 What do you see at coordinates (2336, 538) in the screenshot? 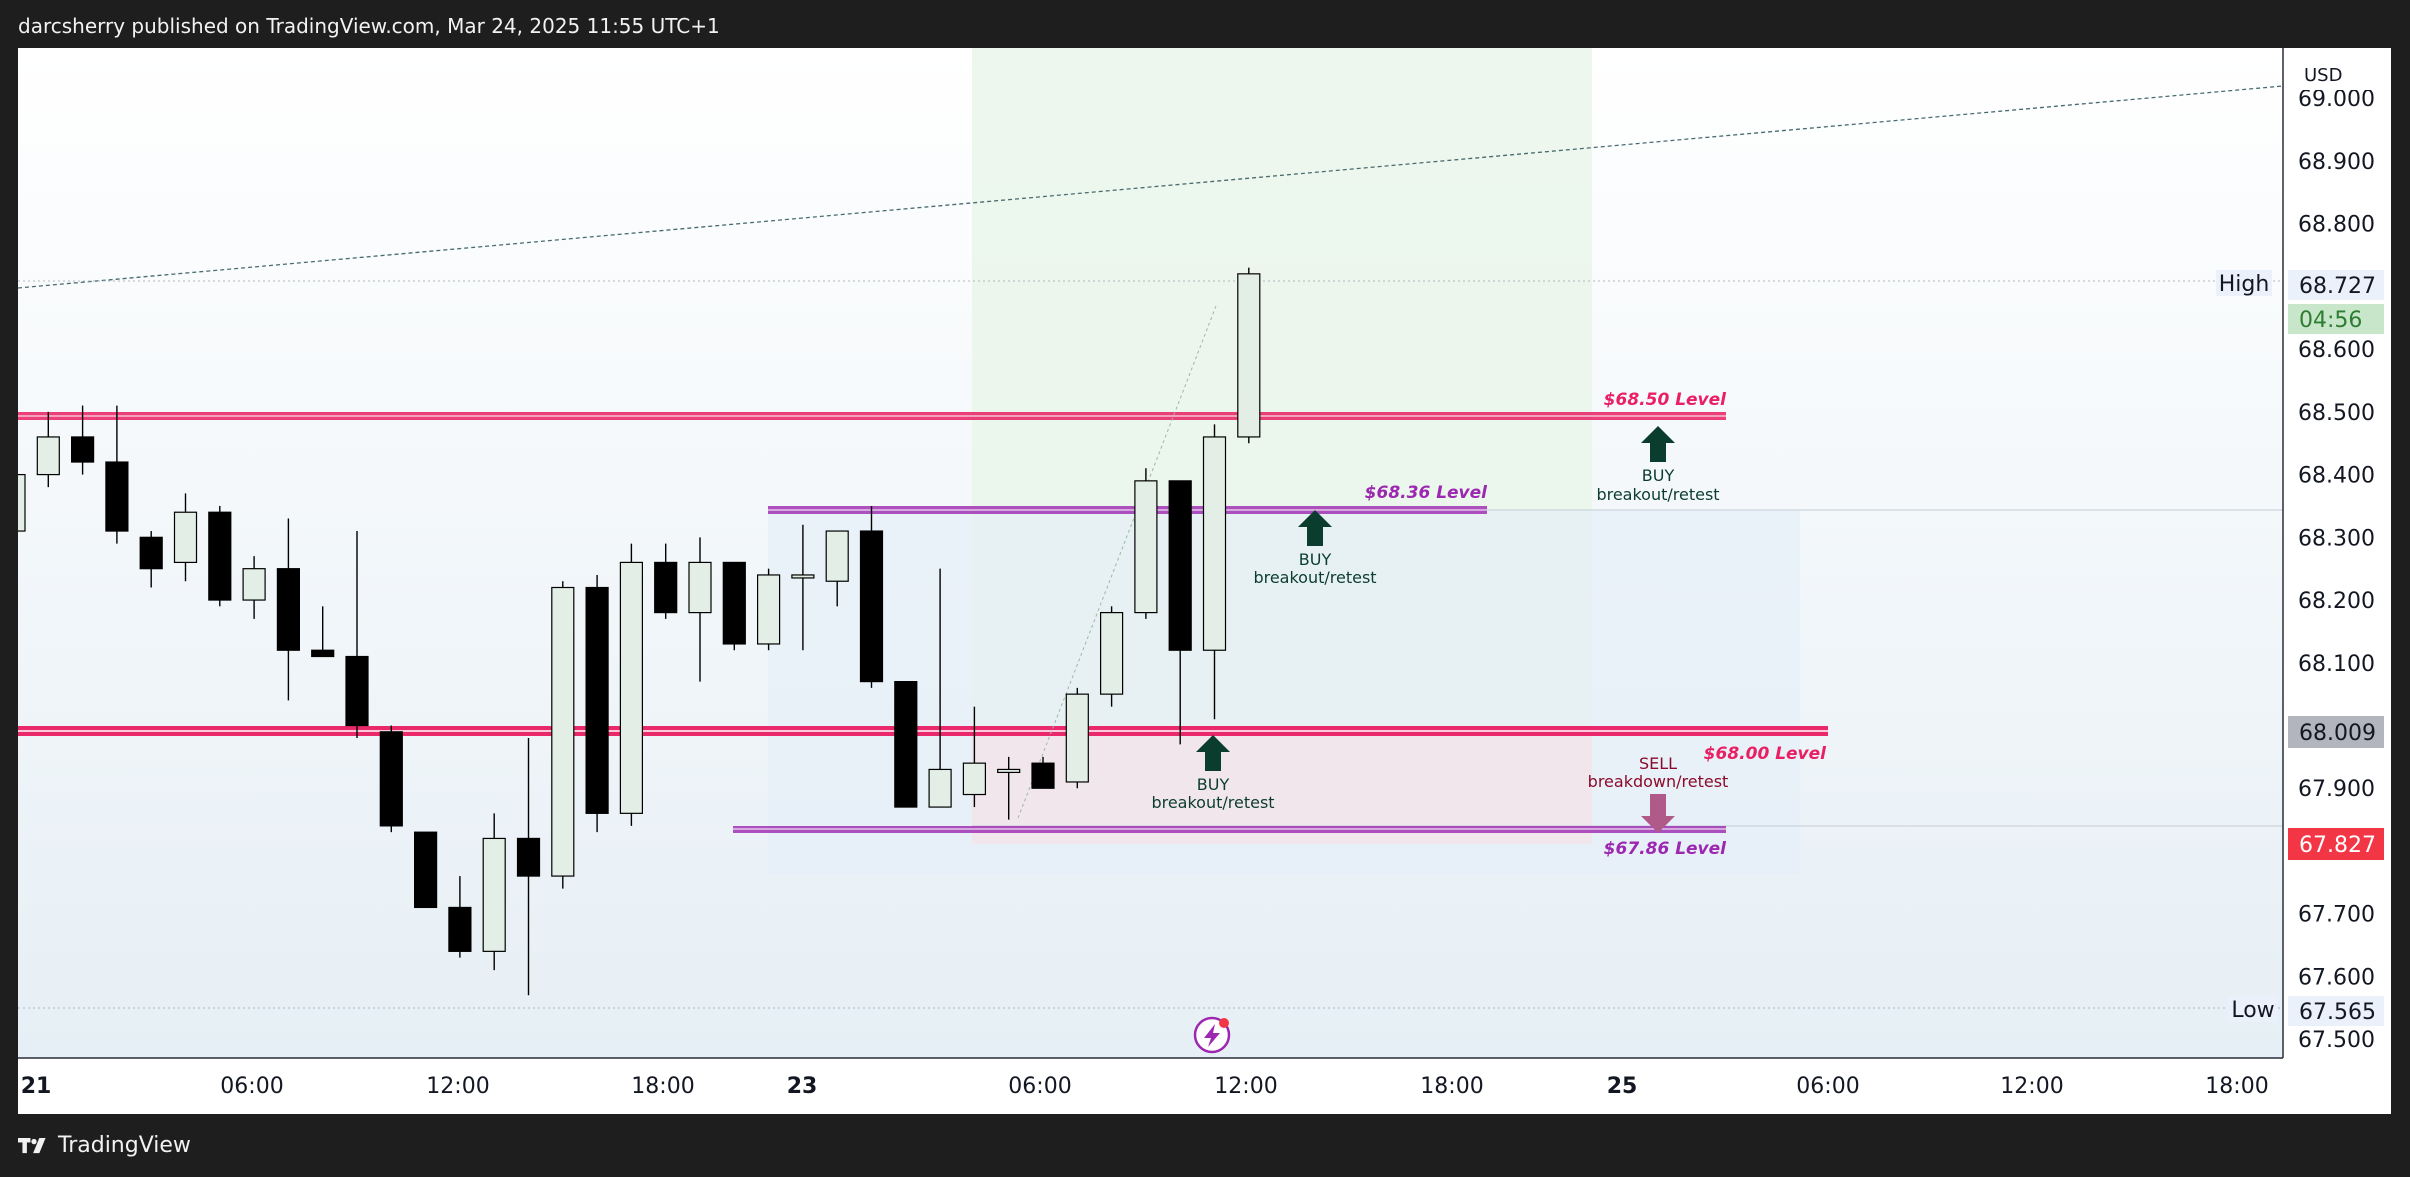
I see `price-tick: 68.300` at bounding box center [2336, 538].